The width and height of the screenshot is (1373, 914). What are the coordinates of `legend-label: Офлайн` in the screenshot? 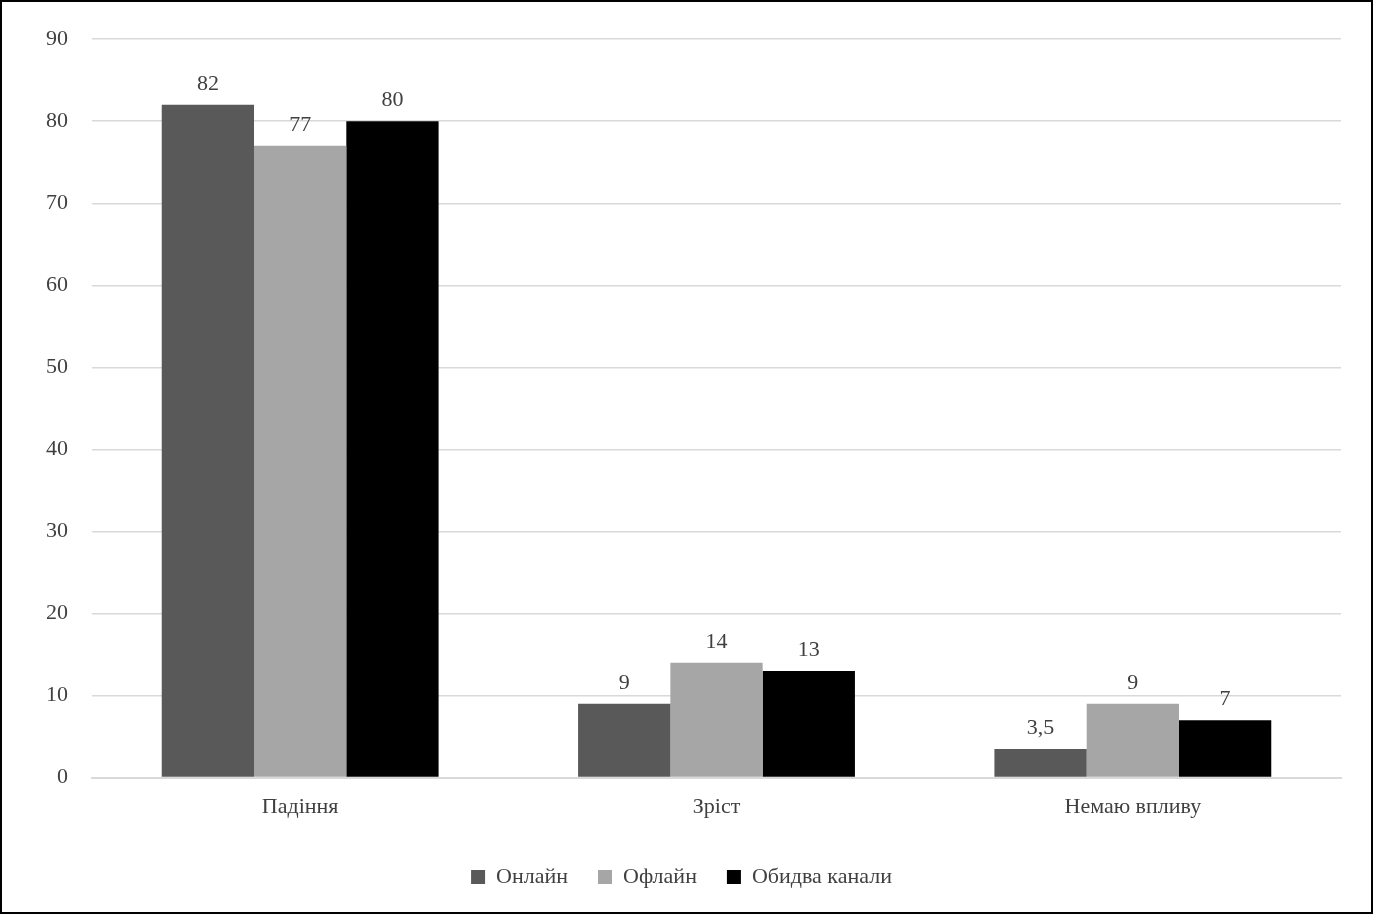 It's located at (660, 875).